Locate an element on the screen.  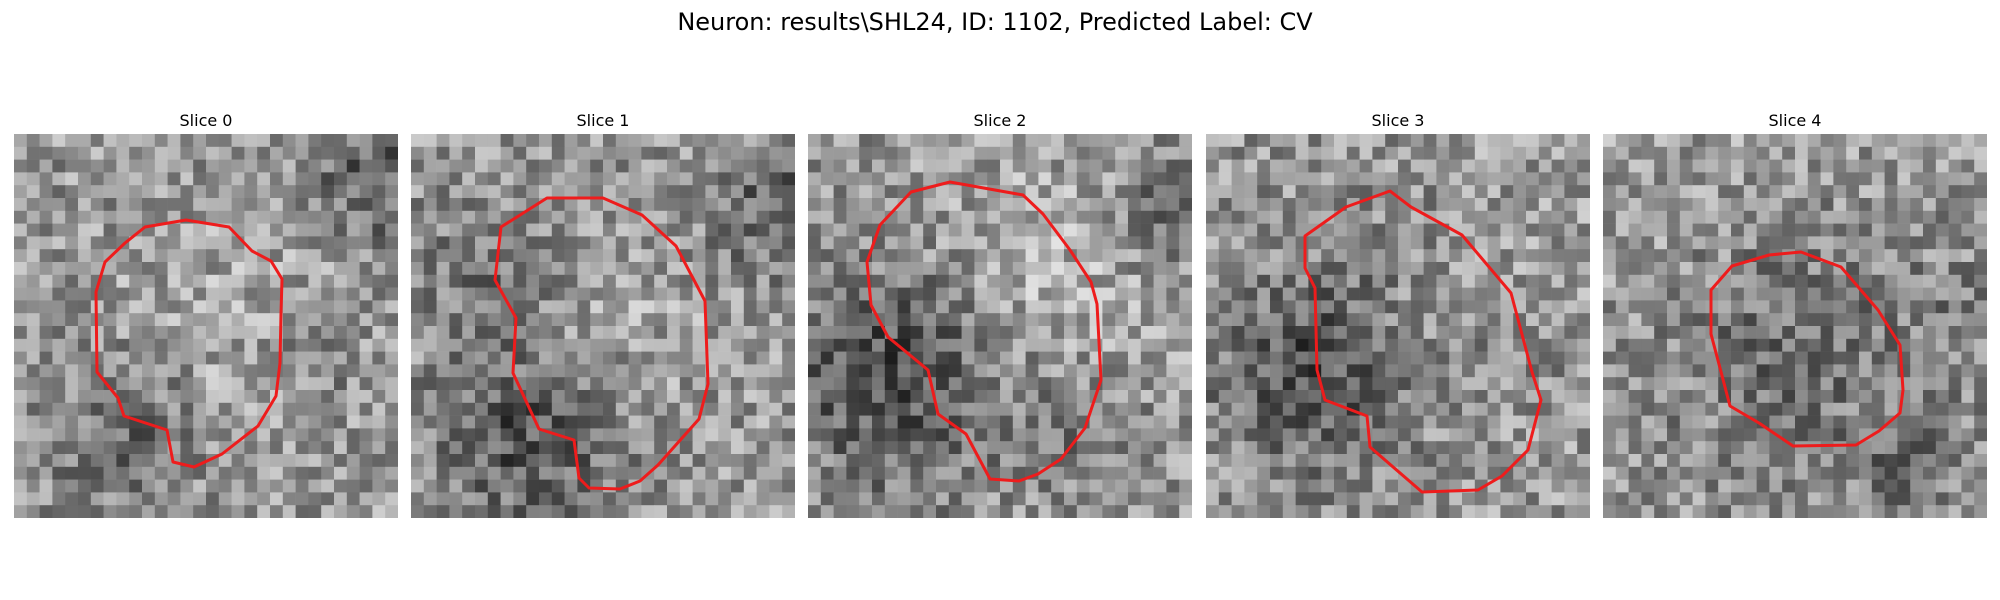
slice-panel-1: Slice 1 is located at coordinates (603, 313).